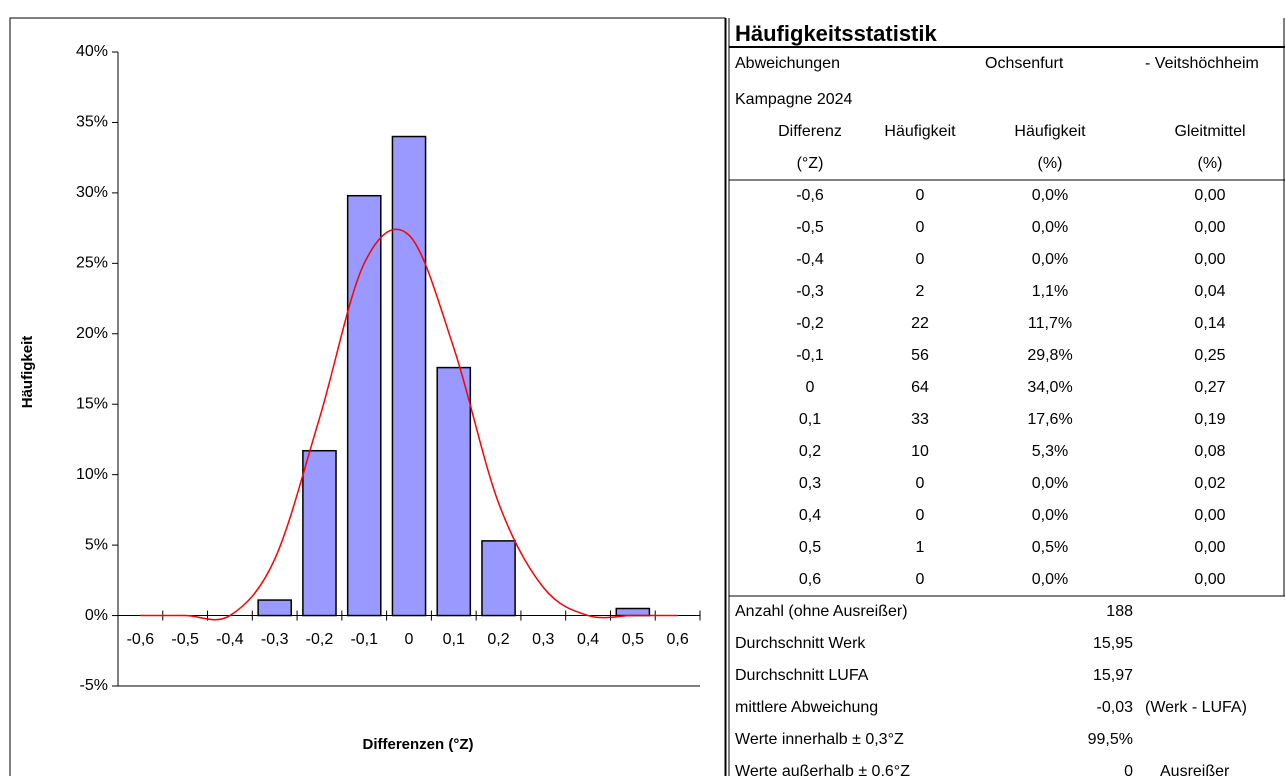  What do you see at coordinates (92, 403) in the screenshot?
I see `y-tick-label: 15%` at bounding box center [92, 403].